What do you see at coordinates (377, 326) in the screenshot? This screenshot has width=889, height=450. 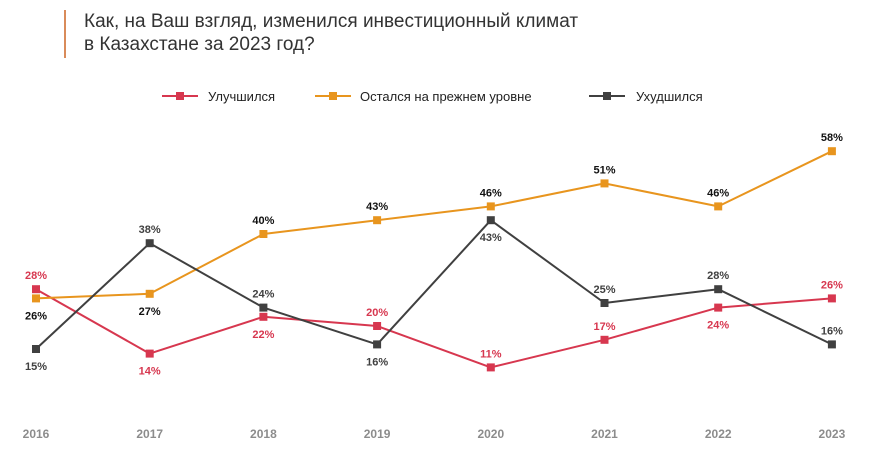 I see `data-point-0-2019` at bounding box center [377, 326].